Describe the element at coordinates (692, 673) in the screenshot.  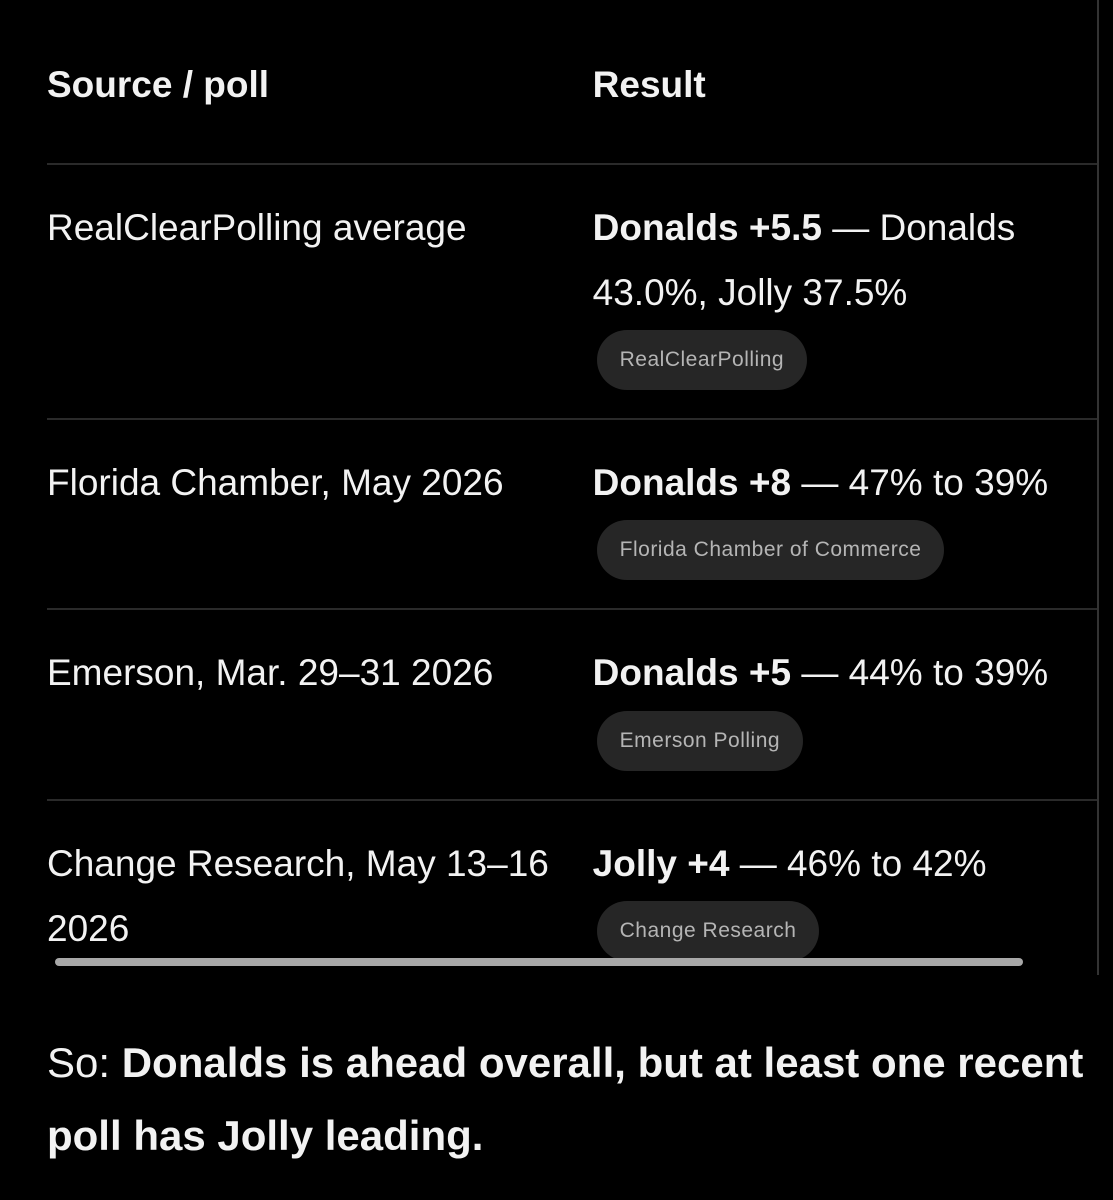
I see `result-lead: Donalds +5` at that location.